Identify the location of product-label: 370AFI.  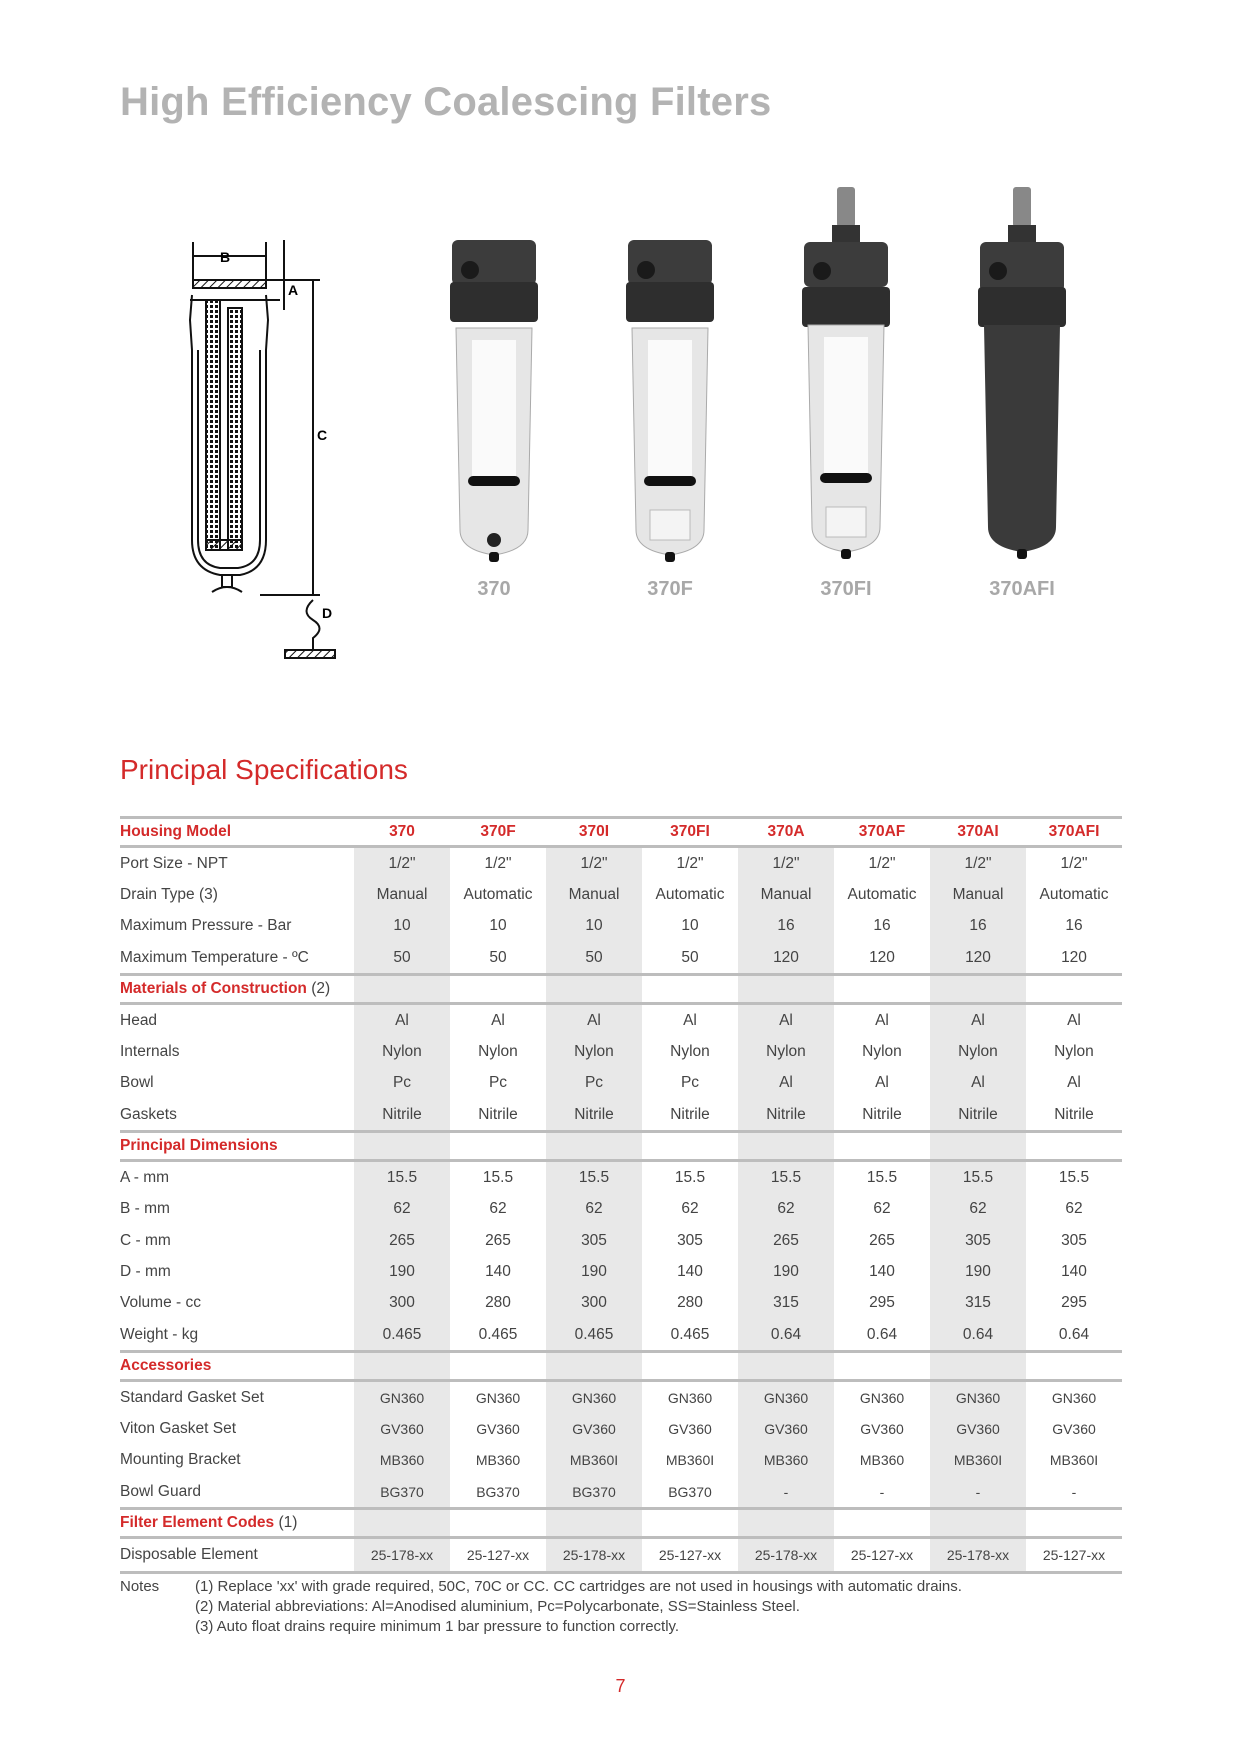
(1022, 589).